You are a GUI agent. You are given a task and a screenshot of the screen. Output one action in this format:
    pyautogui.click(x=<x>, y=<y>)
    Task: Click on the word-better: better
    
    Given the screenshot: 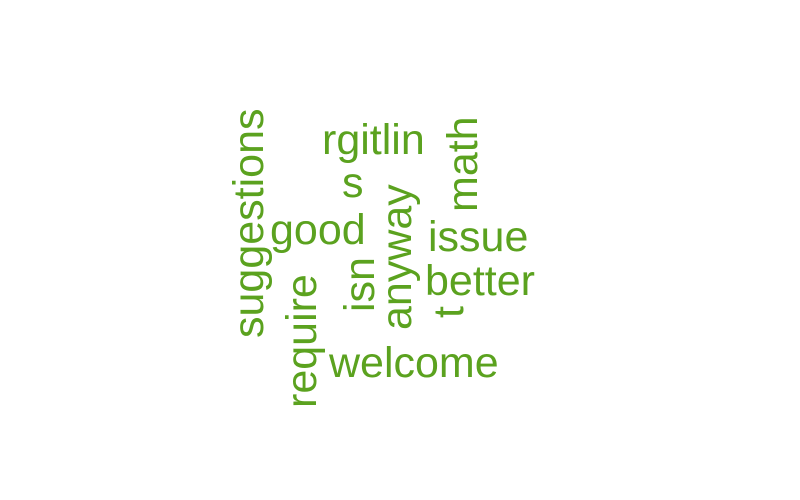 What is the action you would take?
    pyautogui.click(x=480, y=281)
    